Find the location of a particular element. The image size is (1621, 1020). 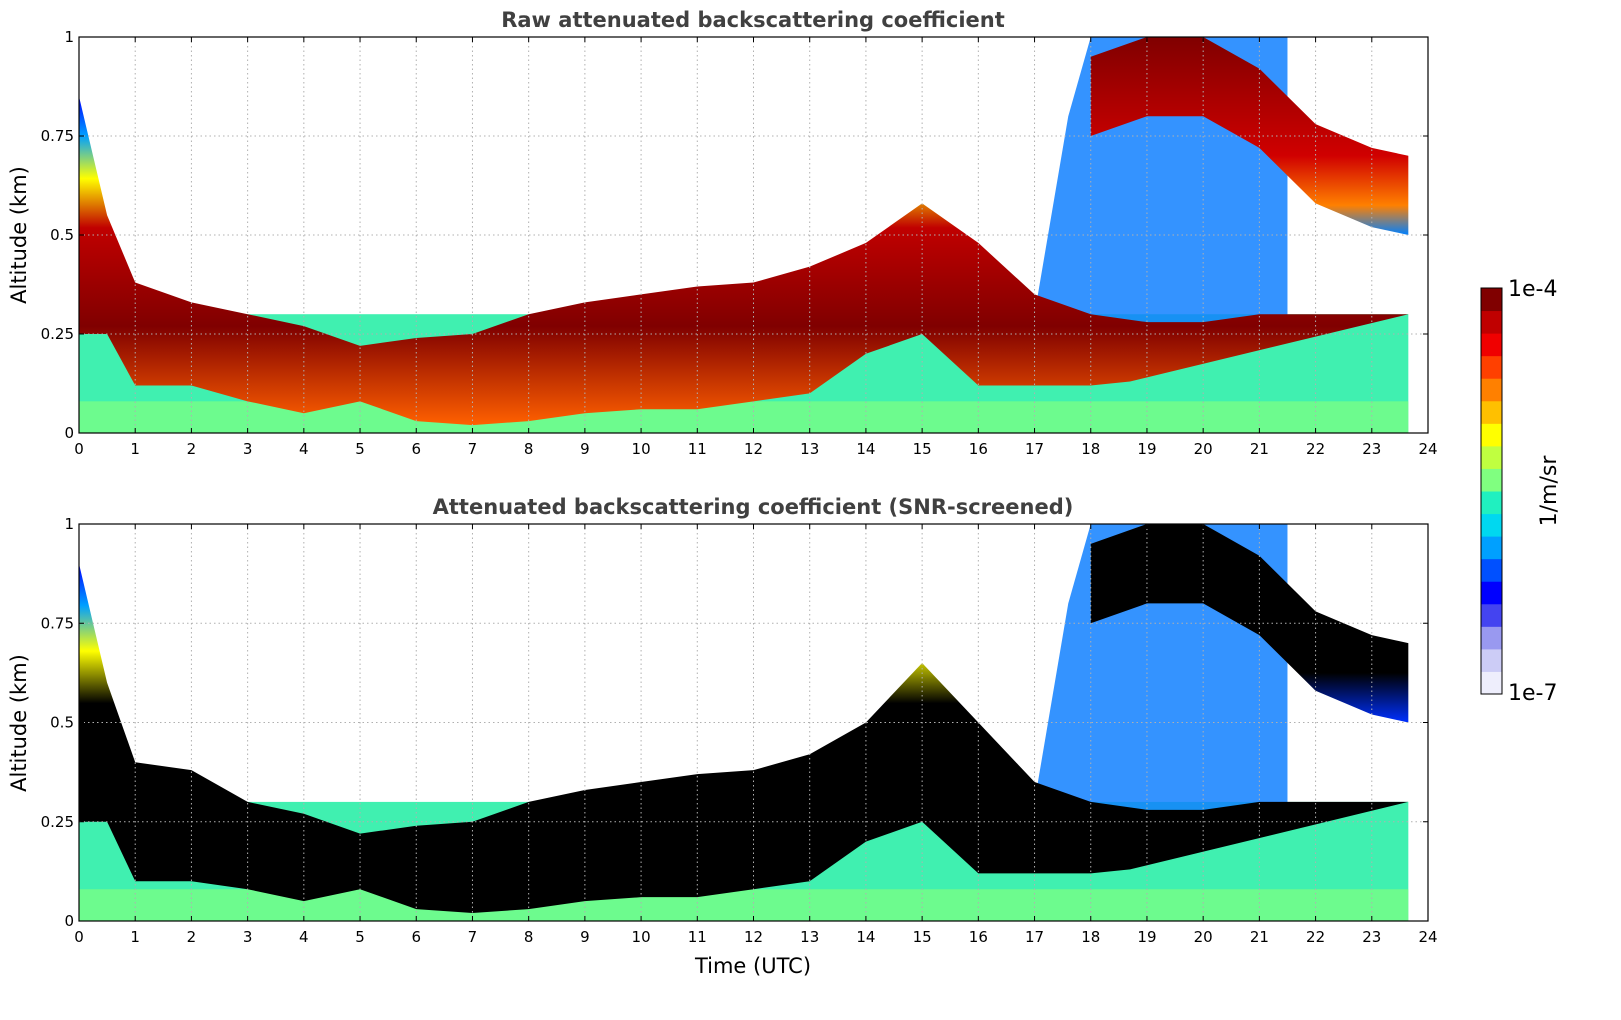

colorbar-steps is located at coordinates (1491, 491).